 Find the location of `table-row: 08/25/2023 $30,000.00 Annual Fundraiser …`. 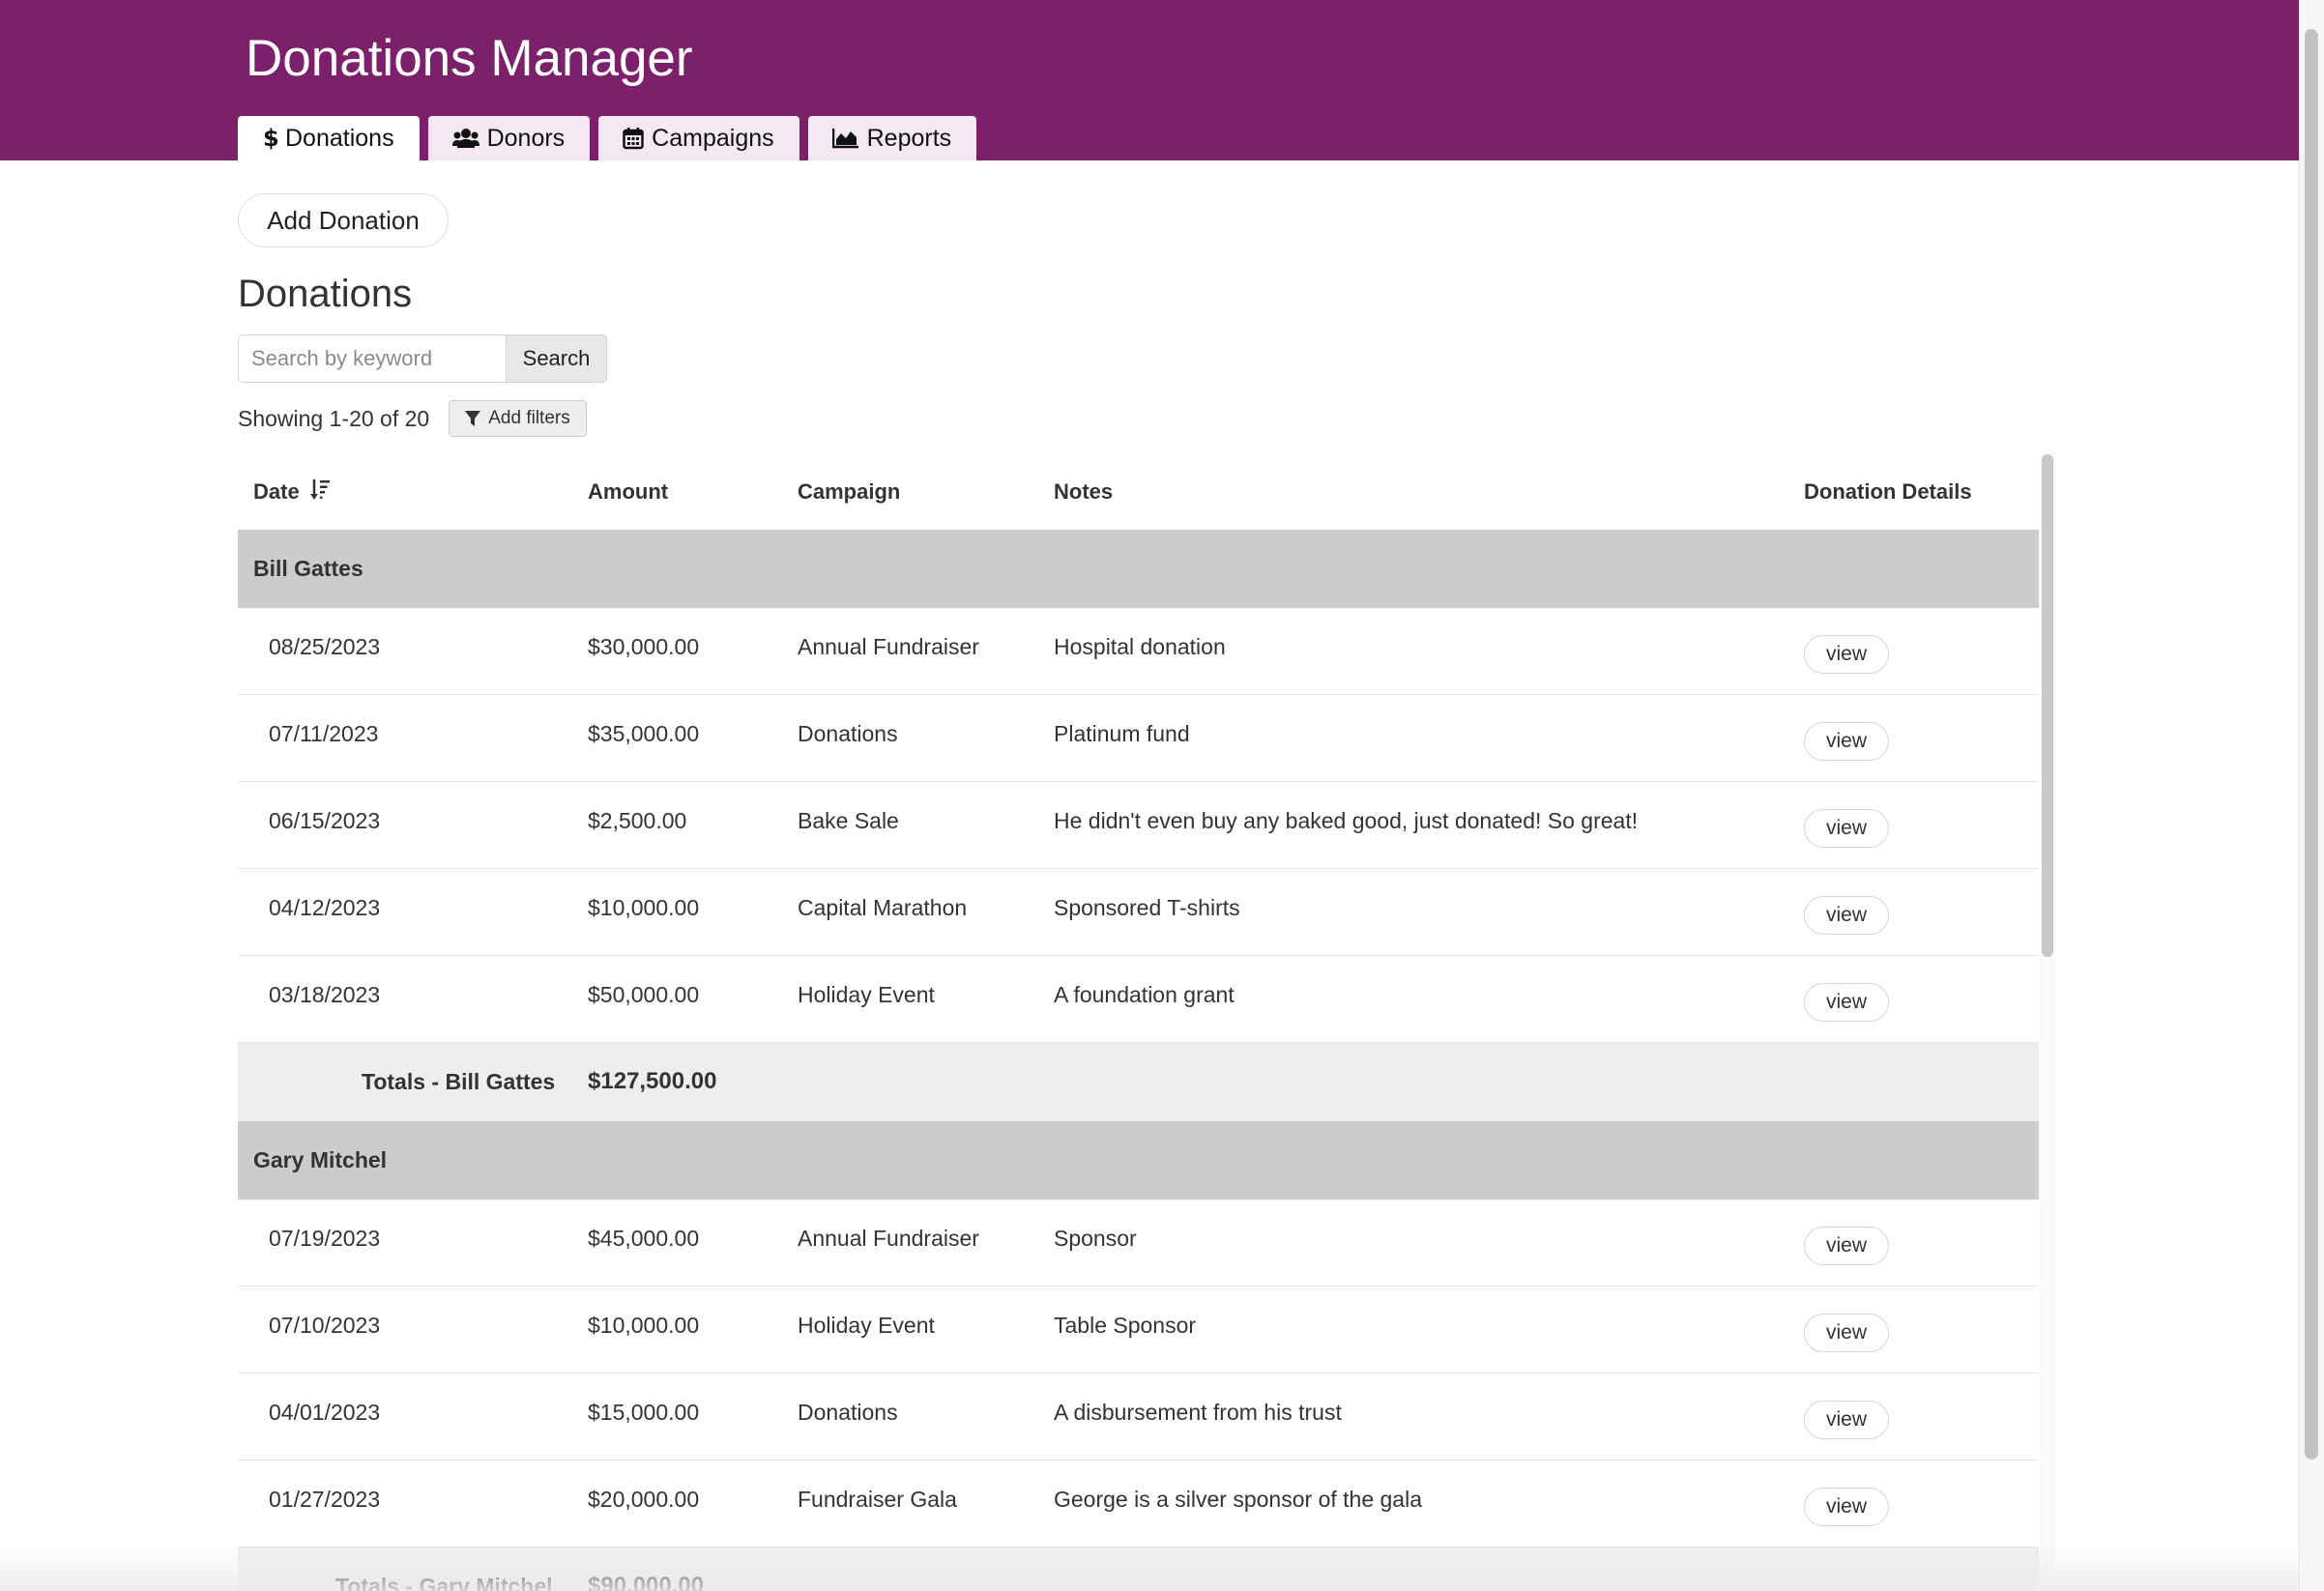

table-row: 08/25/2023 $30,000.00 Annual Fundraiser … is located at coordinates (1138, 651).